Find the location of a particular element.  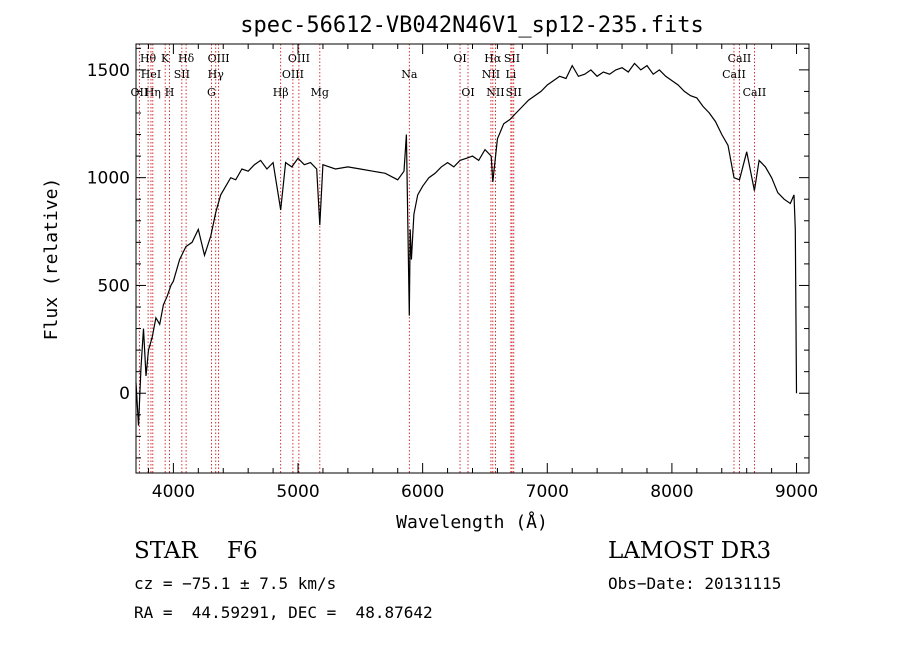

y-tick-label: 500 is located at coordinates (114, 286).